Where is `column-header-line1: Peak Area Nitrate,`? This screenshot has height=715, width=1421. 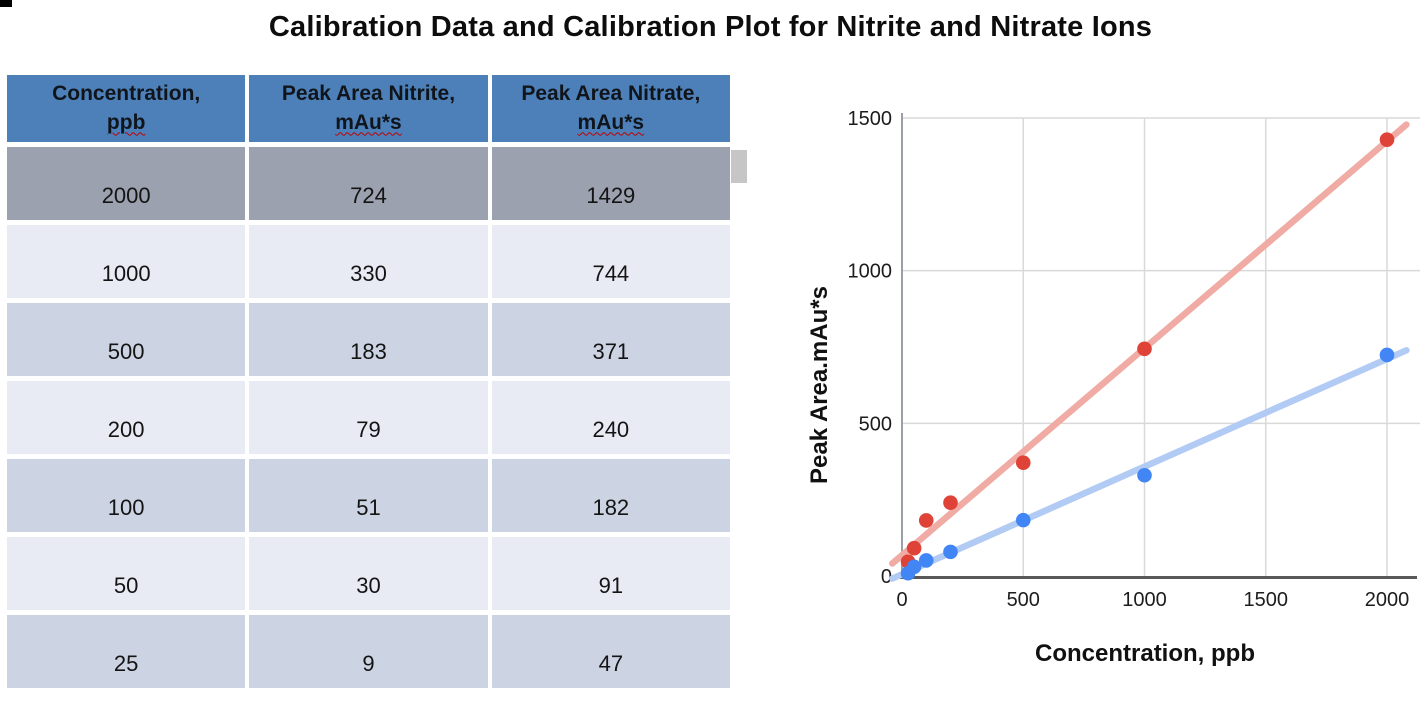
column-header-line1: Peak Area Nitrate, is located at coordinates (611, 94).